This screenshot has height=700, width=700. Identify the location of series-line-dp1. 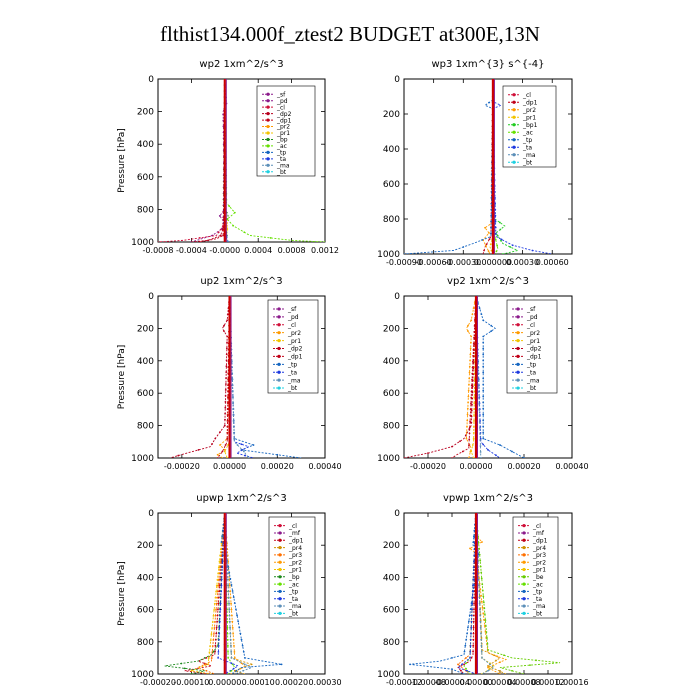
(205, 593).